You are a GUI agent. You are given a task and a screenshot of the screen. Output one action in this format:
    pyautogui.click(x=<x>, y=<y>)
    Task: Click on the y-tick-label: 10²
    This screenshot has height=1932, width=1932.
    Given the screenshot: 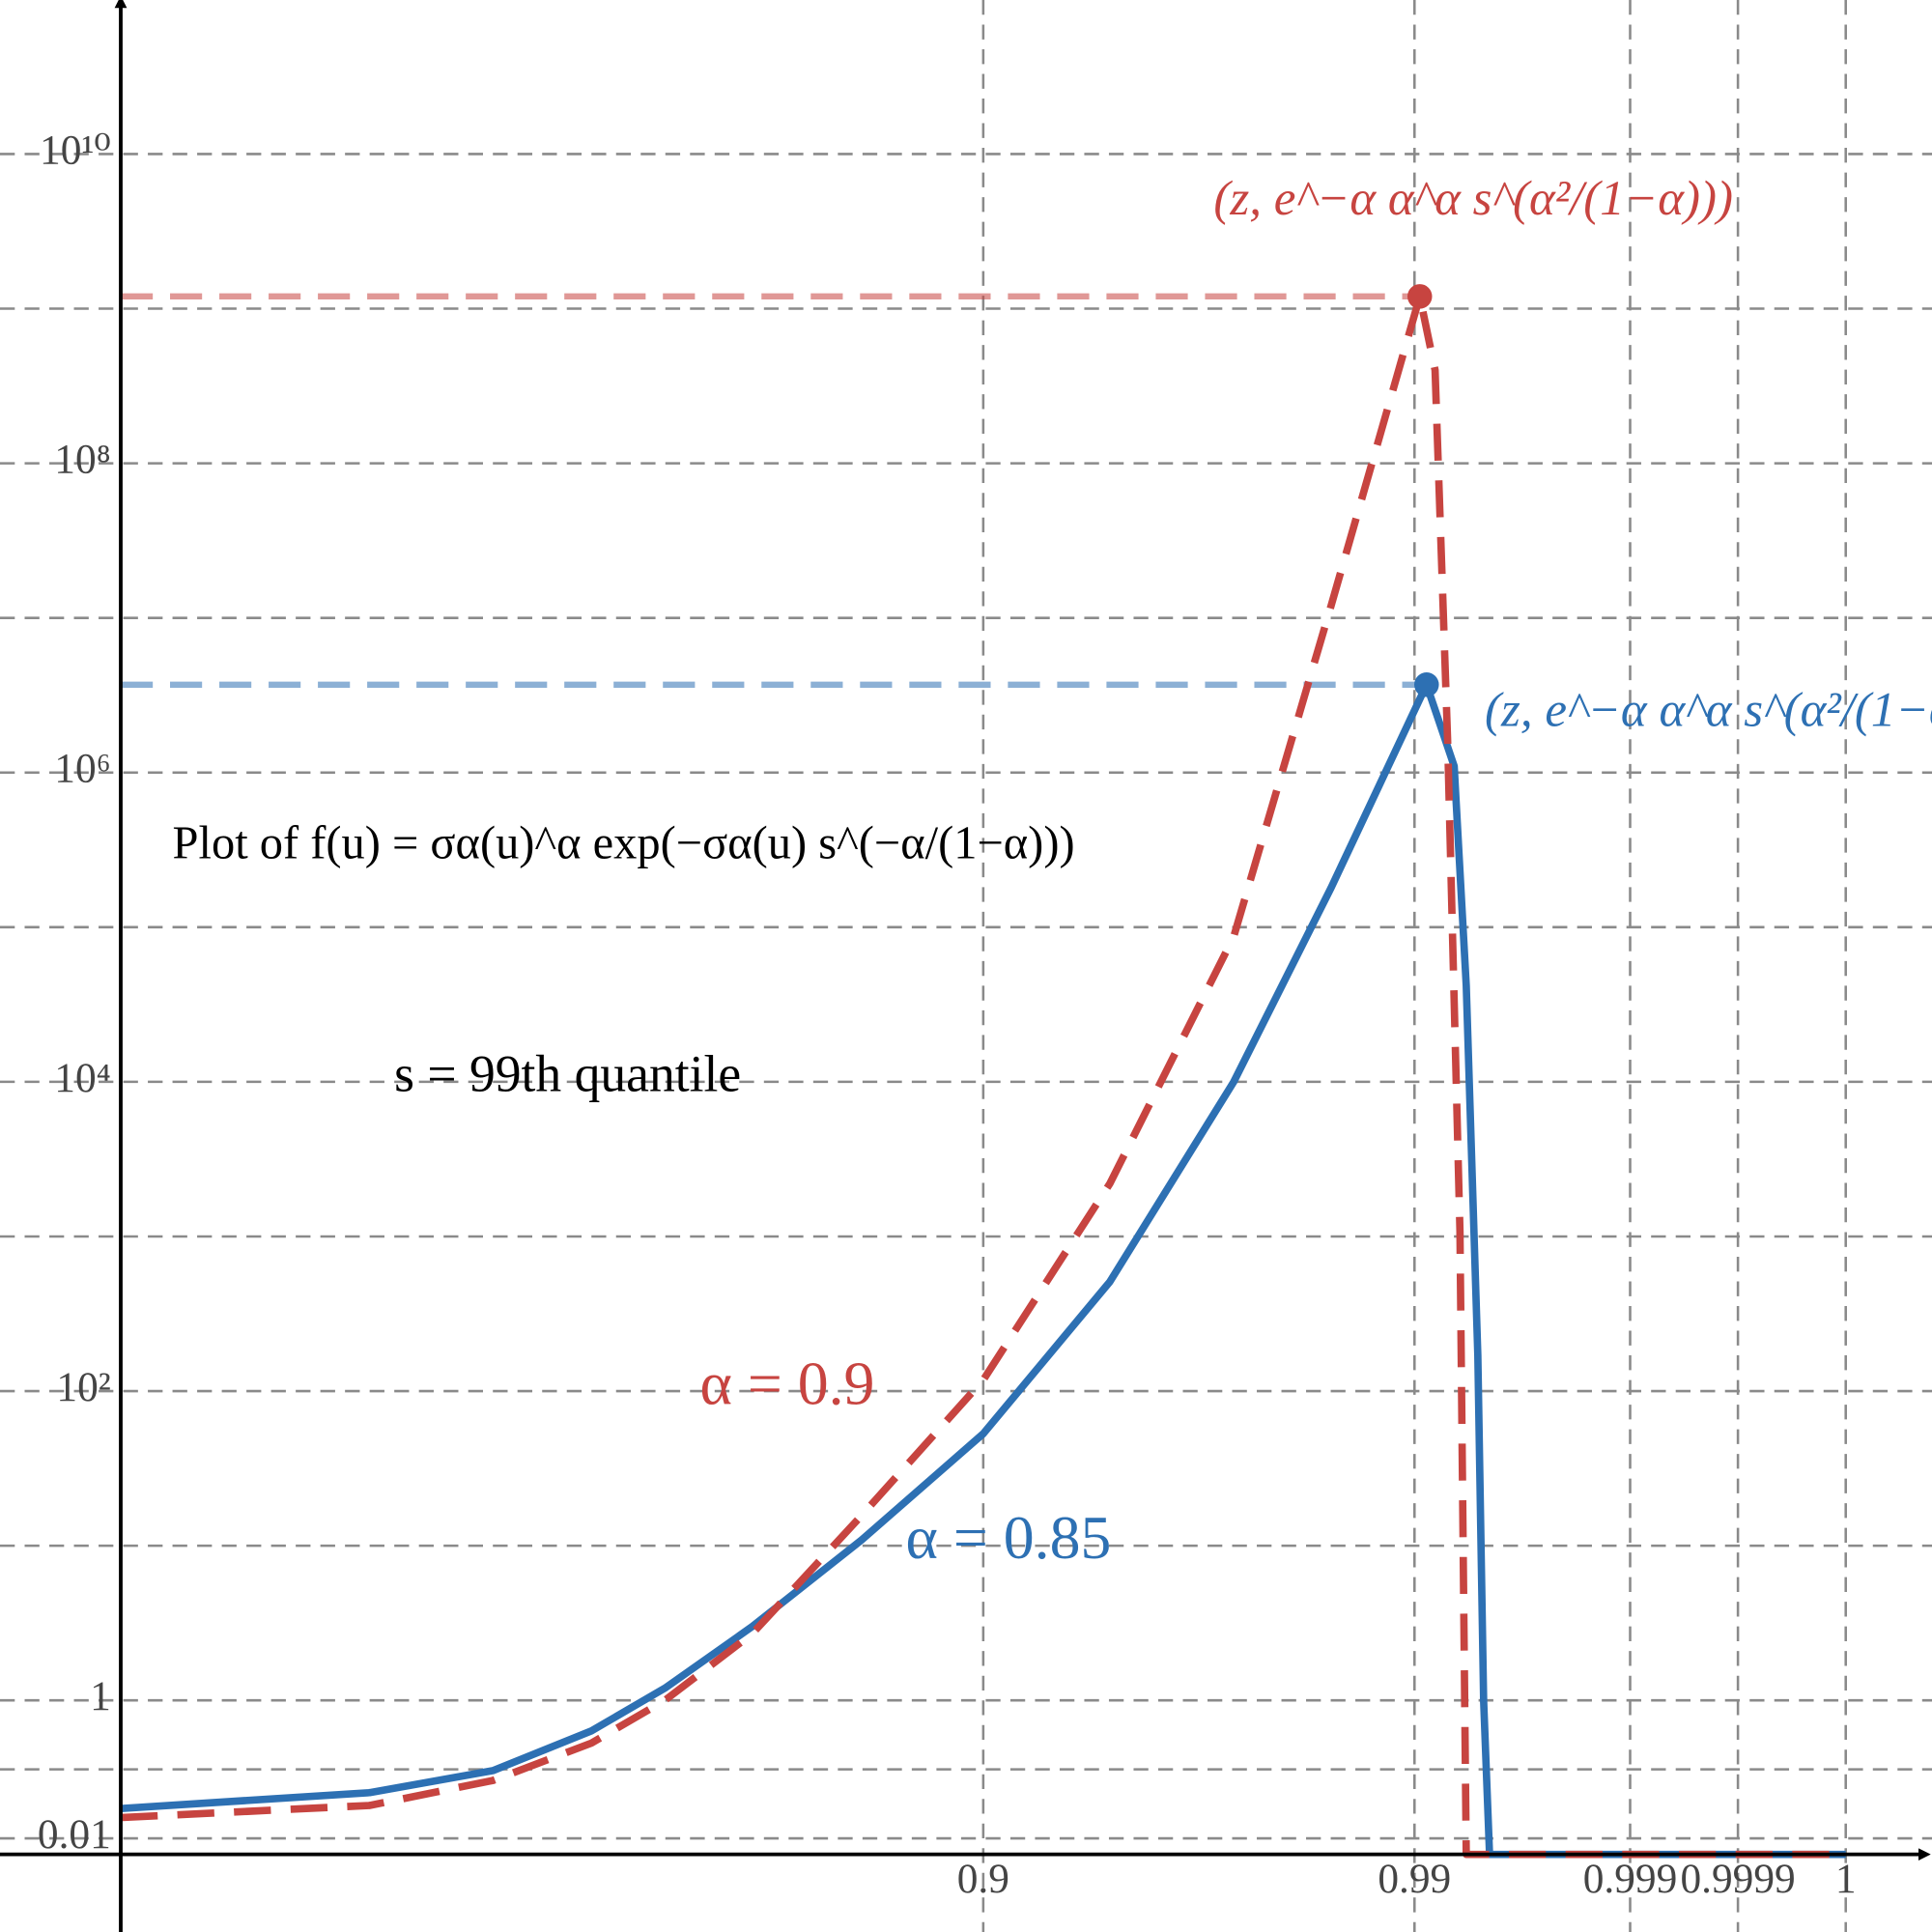 What is the action you would take?
    pyautogui.click(x=83, y=1387)
    